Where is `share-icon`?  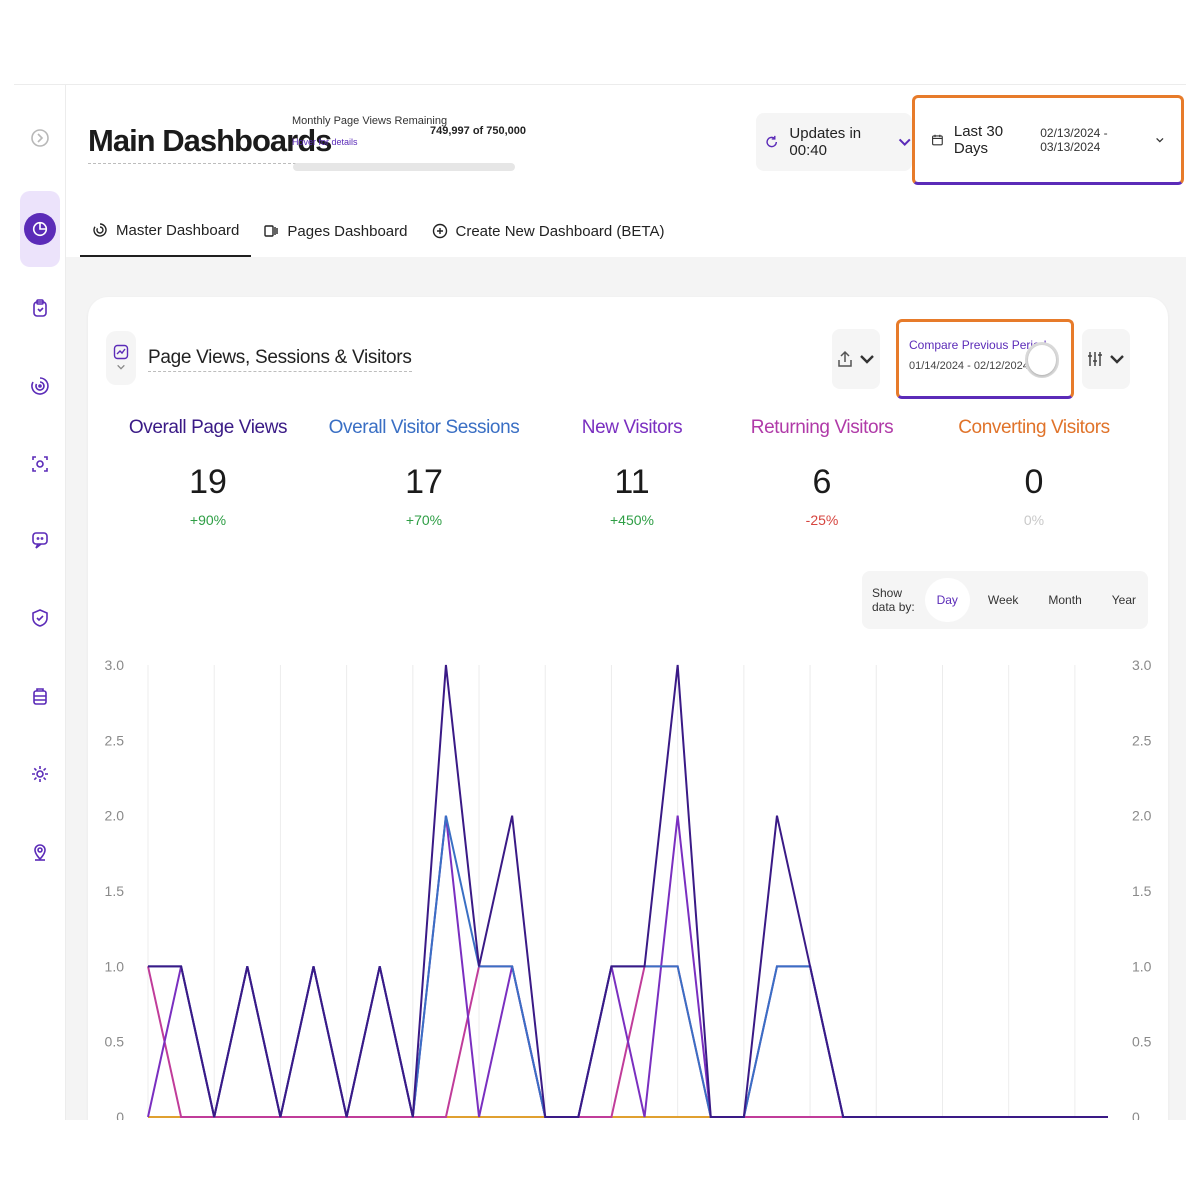 share-icon is located at coordinates (845, 358).